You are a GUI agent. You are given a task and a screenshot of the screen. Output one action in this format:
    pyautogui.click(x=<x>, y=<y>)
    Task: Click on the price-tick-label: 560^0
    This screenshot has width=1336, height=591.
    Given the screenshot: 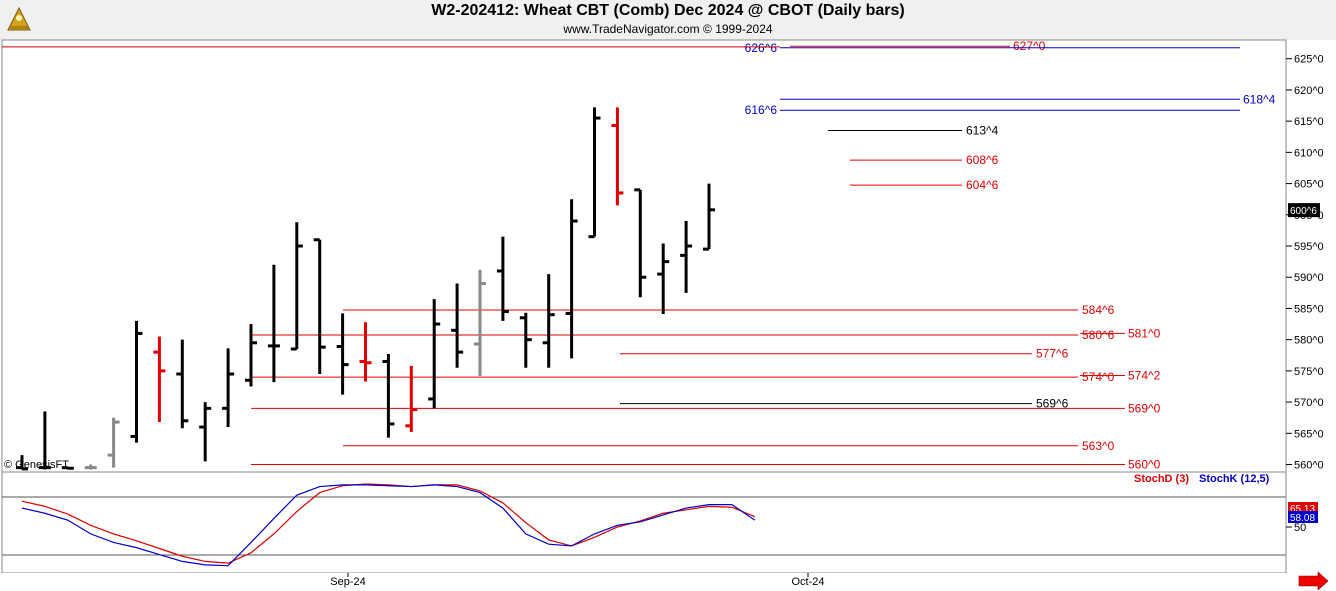 What is the action you would take?
    pyautogui.click(x=1309, y=466)
    